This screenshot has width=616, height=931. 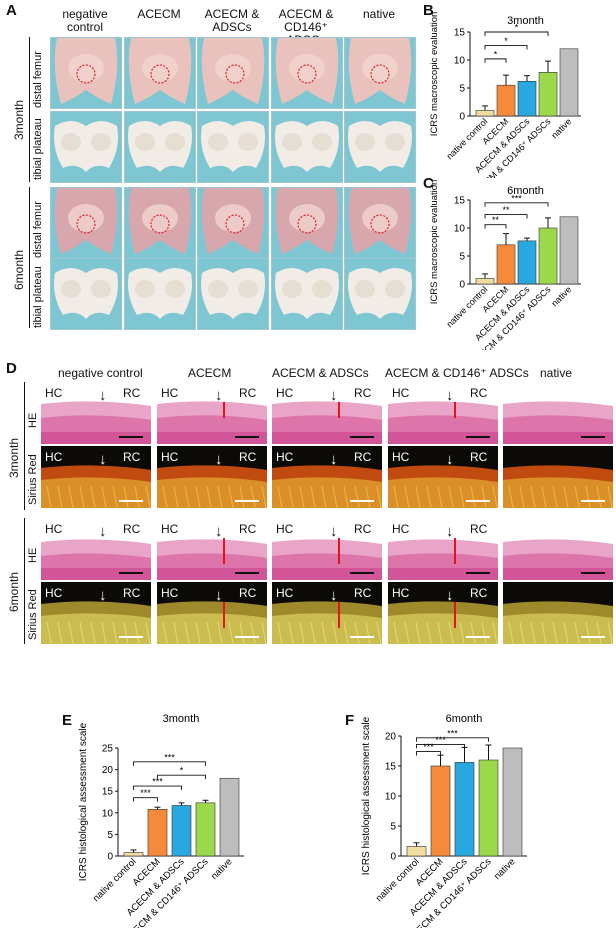 I want to click on stain-label: Sirius Red, so click(x=33, y=614).